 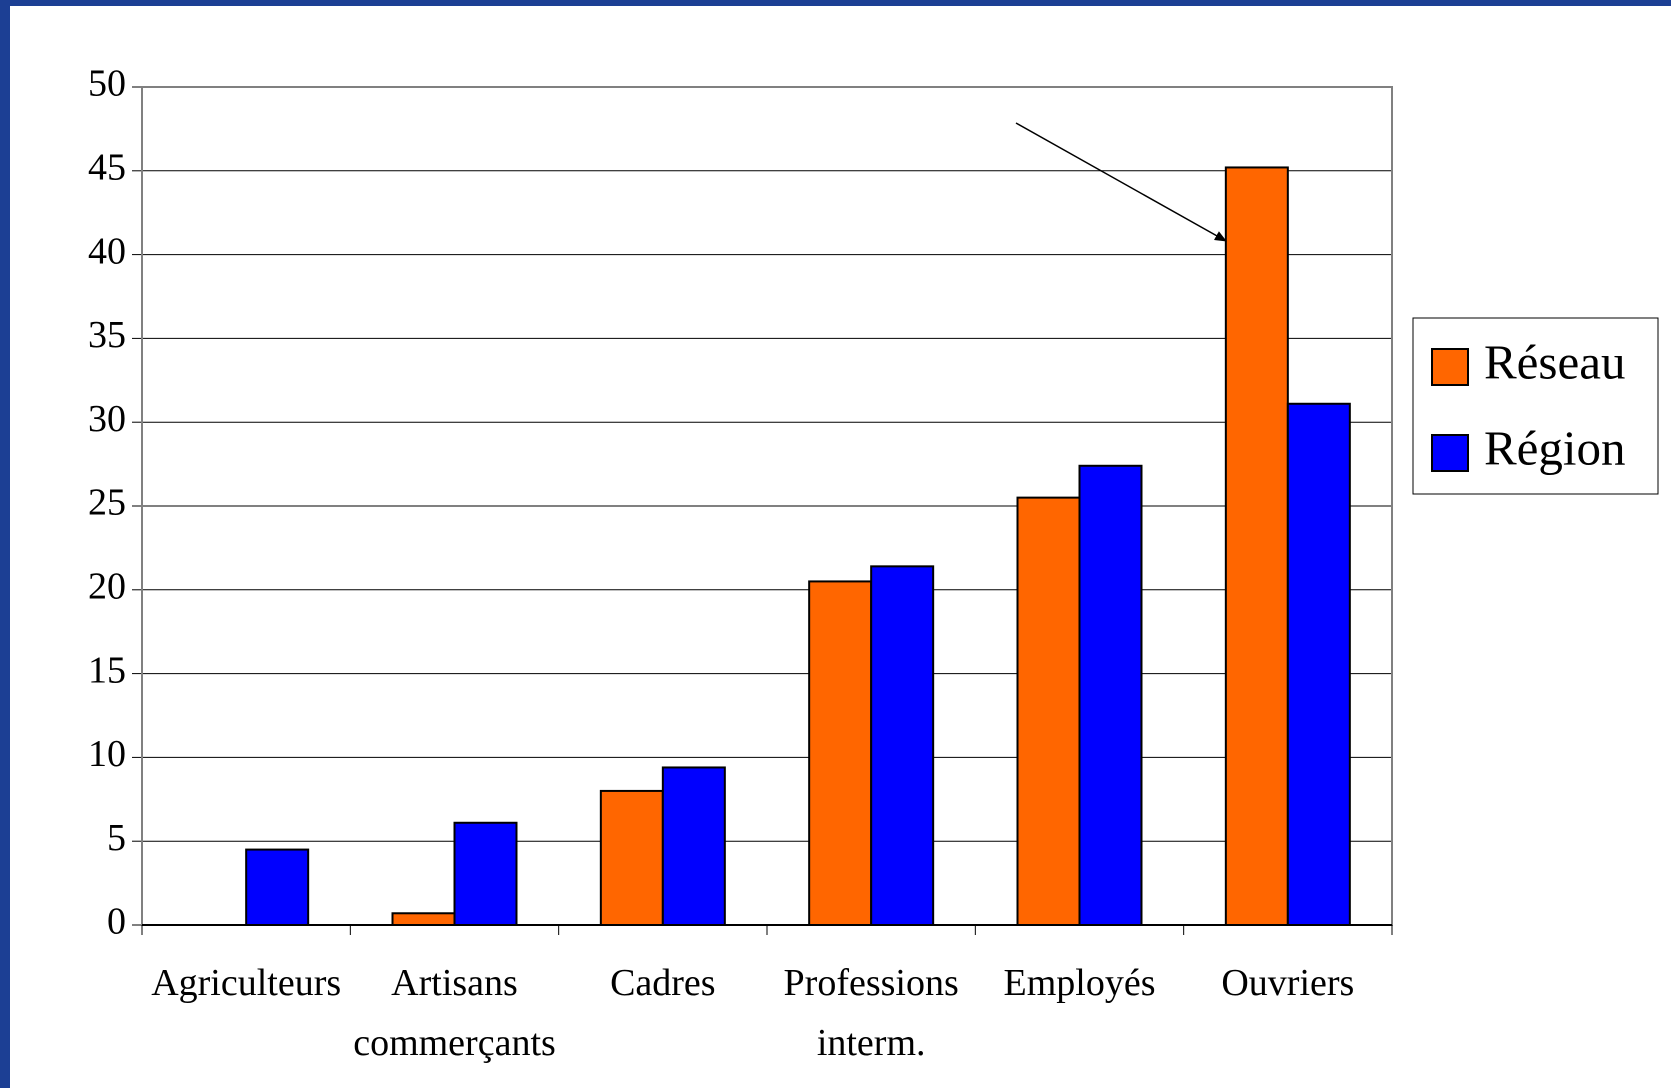 I want to click on legend-label: Réseau, so click(x=1555, y=361).